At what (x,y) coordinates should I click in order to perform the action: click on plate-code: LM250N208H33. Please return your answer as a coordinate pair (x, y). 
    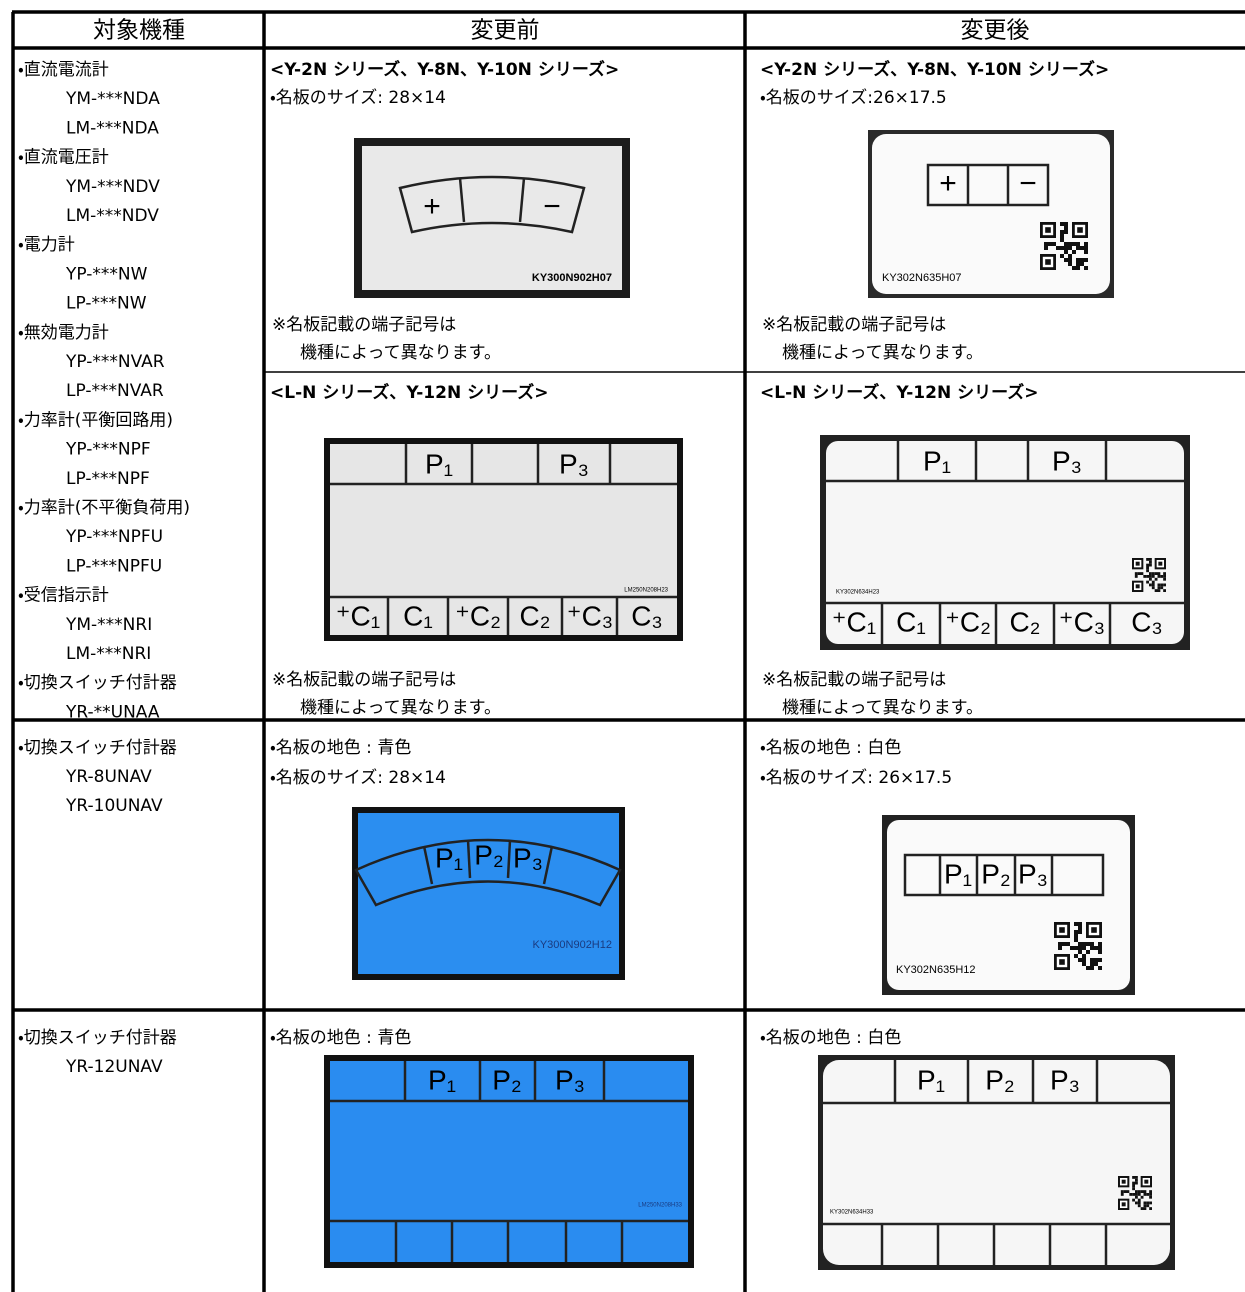
    Looking at the image, I should click on (660, 1206).